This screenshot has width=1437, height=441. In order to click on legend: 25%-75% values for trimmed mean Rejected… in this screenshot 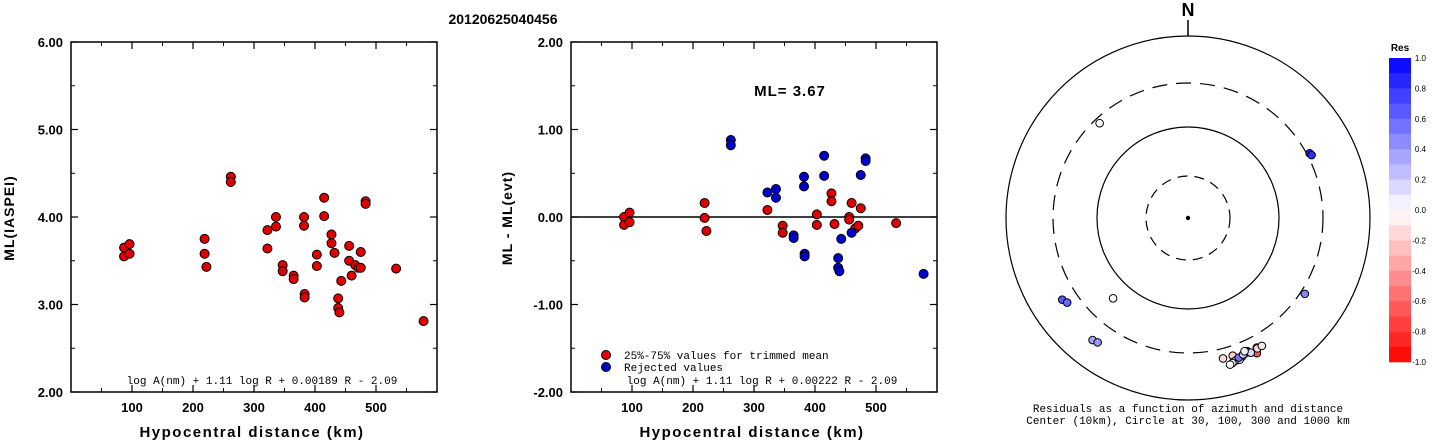, I will do `click(715, 362)`.